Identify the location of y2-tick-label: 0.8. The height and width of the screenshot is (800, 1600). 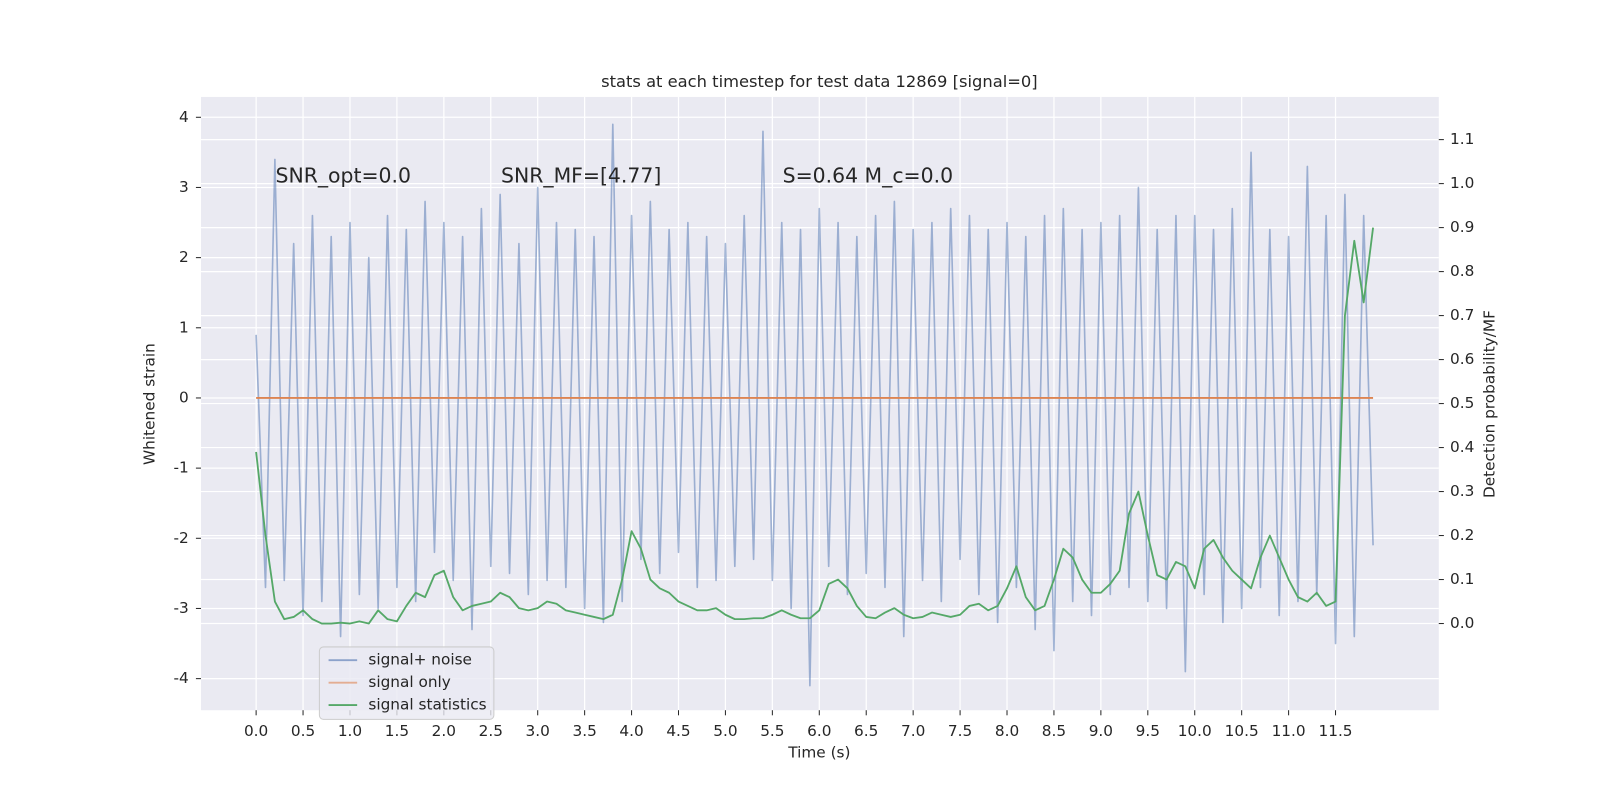
(1462, 271).